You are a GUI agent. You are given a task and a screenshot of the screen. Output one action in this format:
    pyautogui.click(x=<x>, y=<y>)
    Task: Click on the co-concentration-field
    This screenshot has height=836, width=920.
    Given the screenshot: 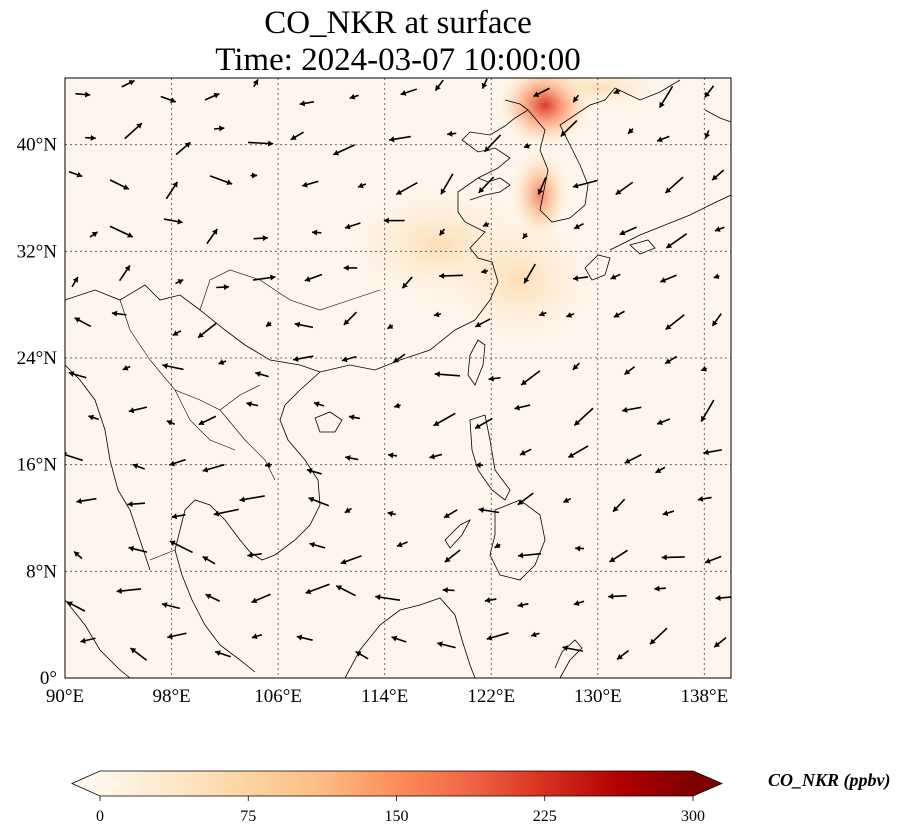 What is the action you would take?
    pyautogui.click(x=505, y=209)
    